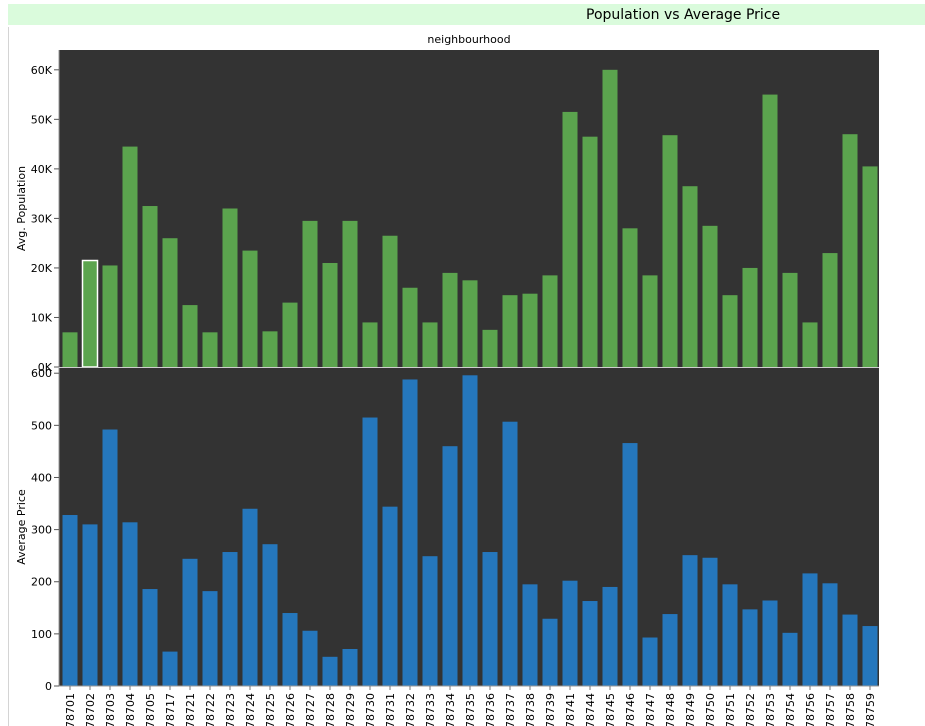 Image resolution: width=925 pixels, height=726 pixels. I want to click on x-tick-label: 78738, so click(530, 709).